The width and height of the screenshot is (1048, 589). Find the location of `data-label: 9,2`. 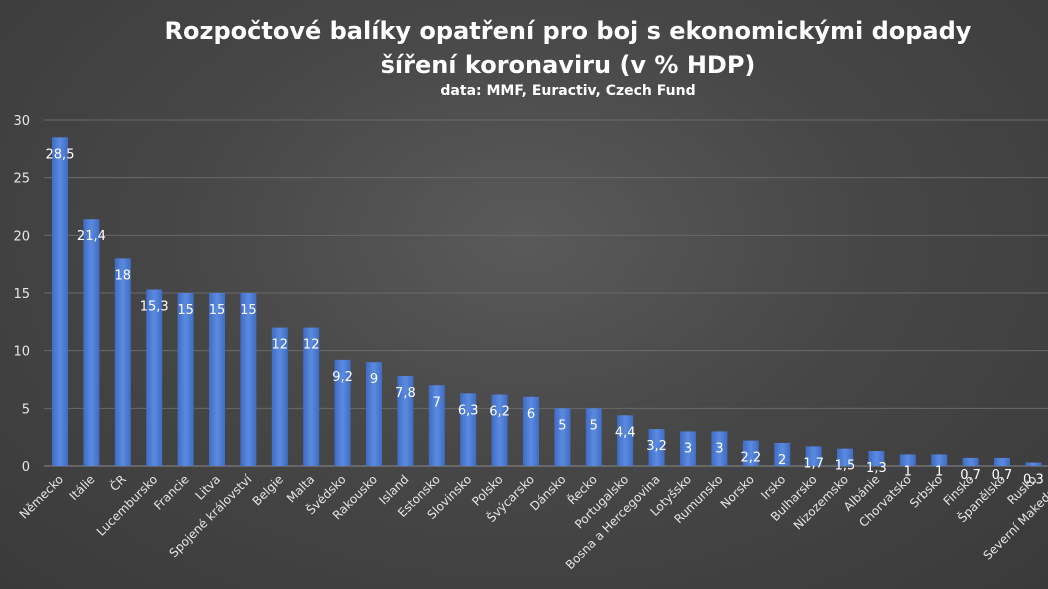

data-label: 9,2 is located at coordinates (342, 377).